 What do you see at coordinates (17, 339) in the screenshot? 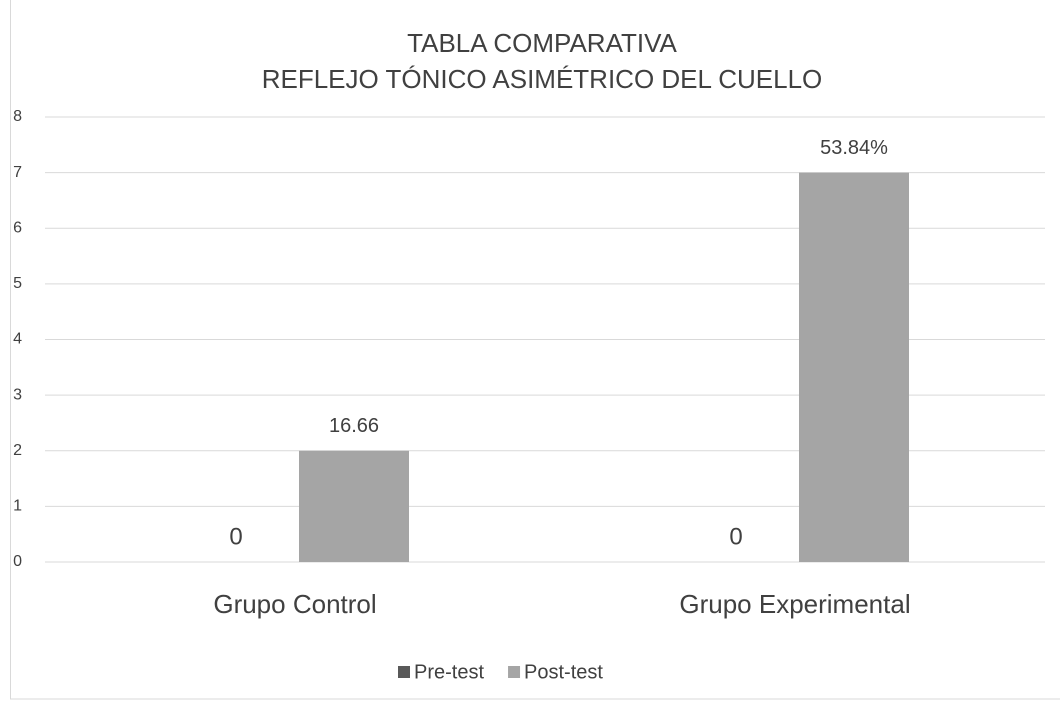
I see `y-tick-label: 4` at bounding box center [17, 339].